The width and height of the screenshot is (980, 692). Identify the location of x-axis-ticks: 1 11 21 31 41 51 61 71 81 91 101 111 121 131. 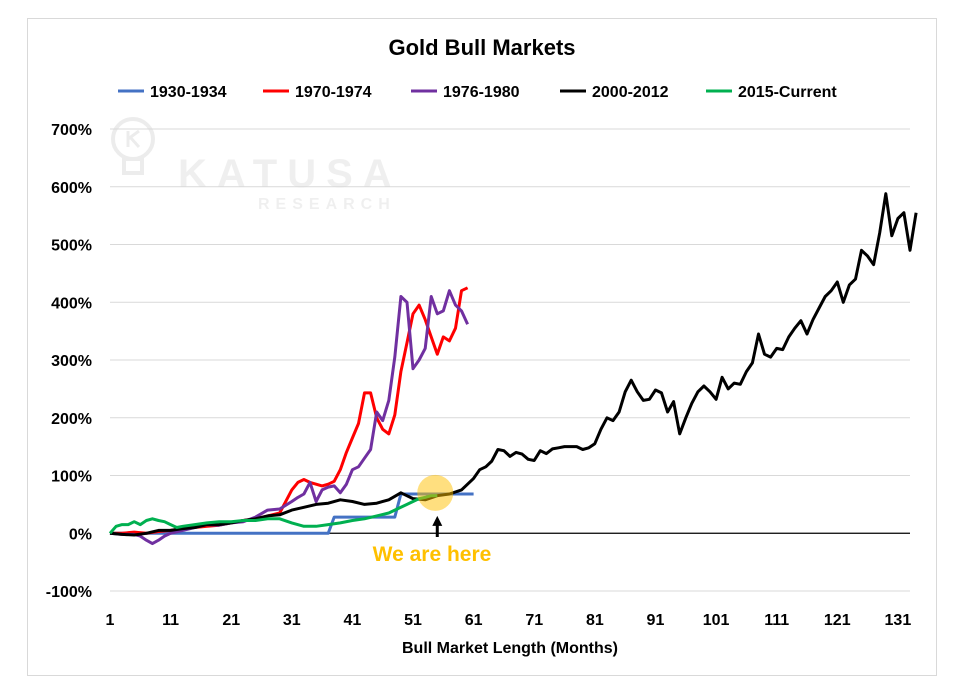
(509, 620).